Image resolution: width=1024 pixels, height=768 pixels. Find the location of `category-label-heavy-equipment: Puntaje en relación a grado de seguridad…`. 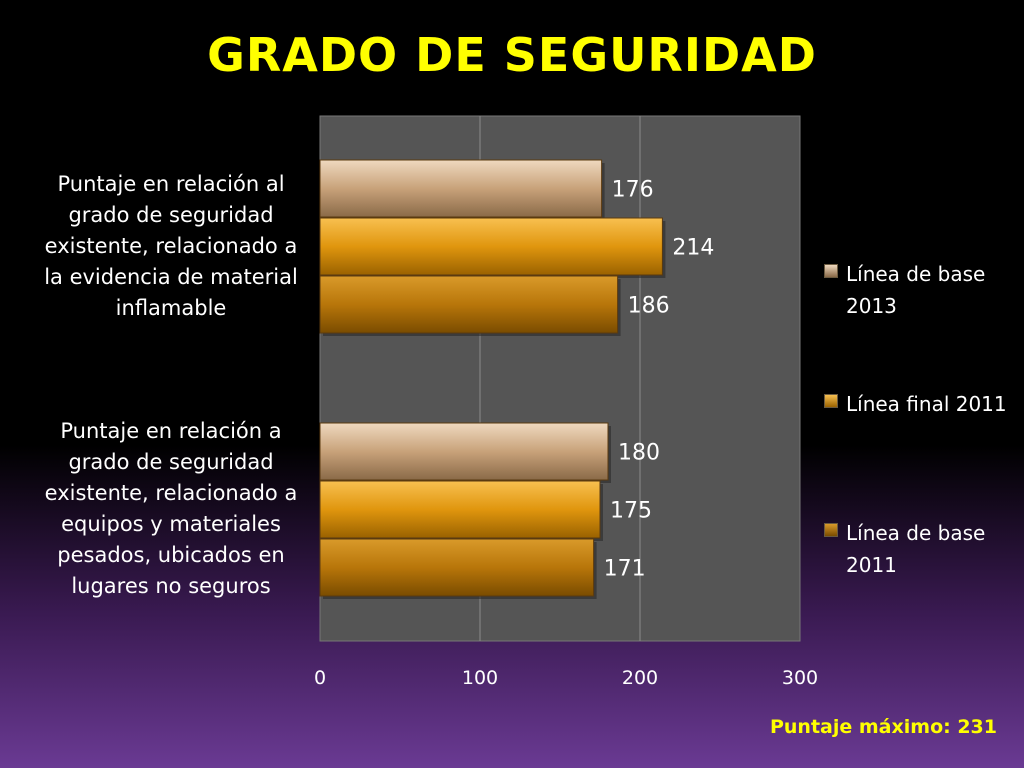

category-label-heavy-equipment: Puntaje en relación a grado de seguridad… is located at coordinates (171, 508).